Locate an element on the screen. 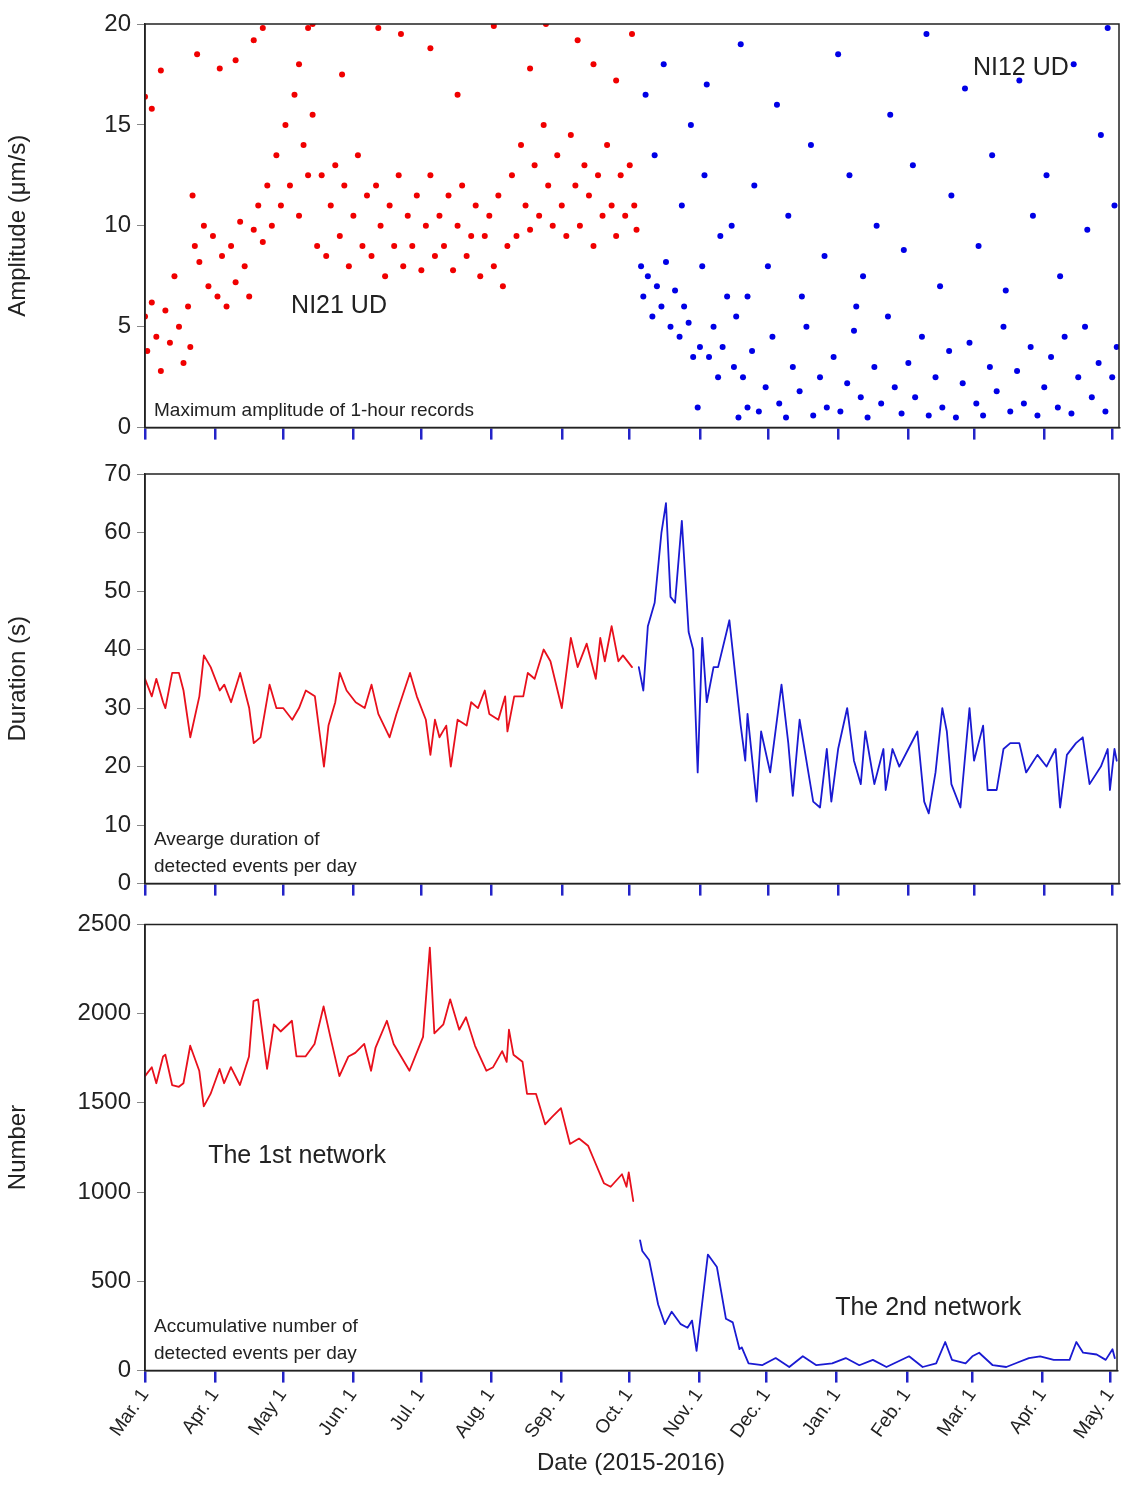 The width and height of the screenshot is (1131, 1486). series-label: NI21 UD is located at coordinates (339, 304).